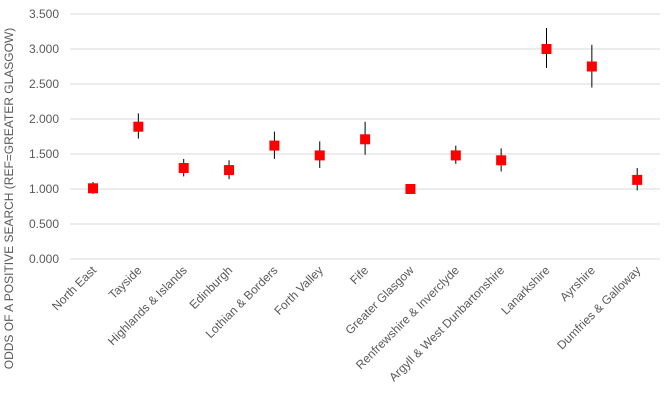 This screenshot has width=669, height=402. What do you see at coordinates (44, 189) in the screenshot?
I see `y-tick-label: 1.000` at bounding box center [44, 189].